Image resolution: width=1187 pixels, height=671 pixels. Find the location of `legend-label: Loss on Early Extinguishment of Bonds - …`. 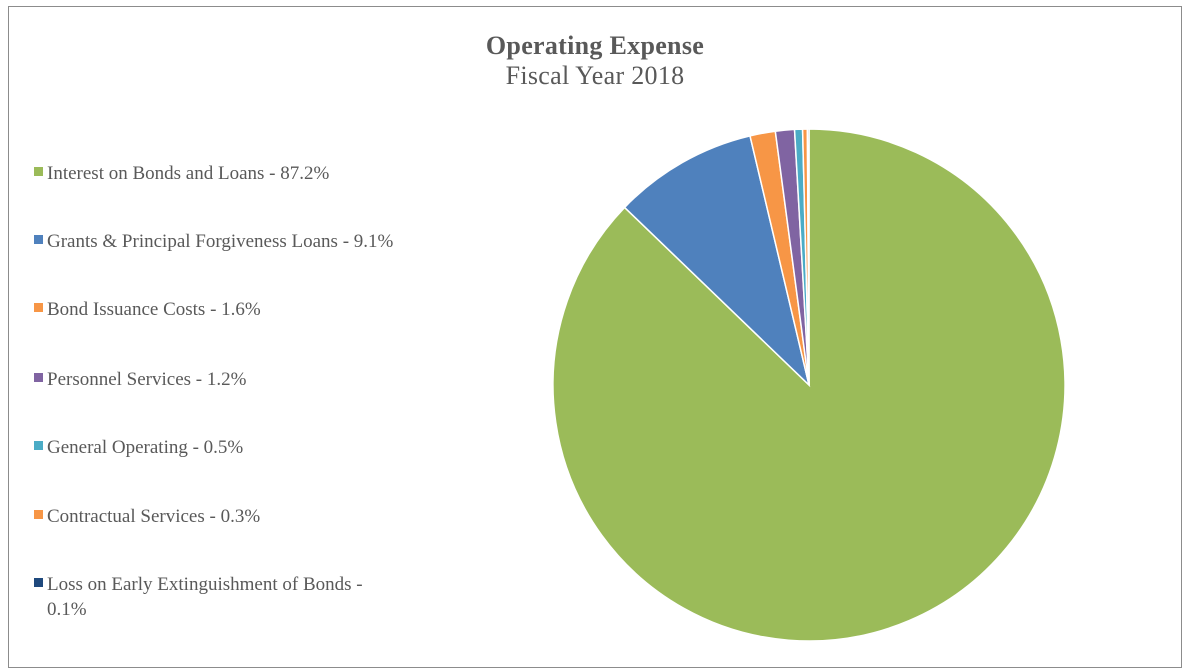

legend-label: Loss on Early Extinguishment of Bonds - … is located at coordinates (205, 597).